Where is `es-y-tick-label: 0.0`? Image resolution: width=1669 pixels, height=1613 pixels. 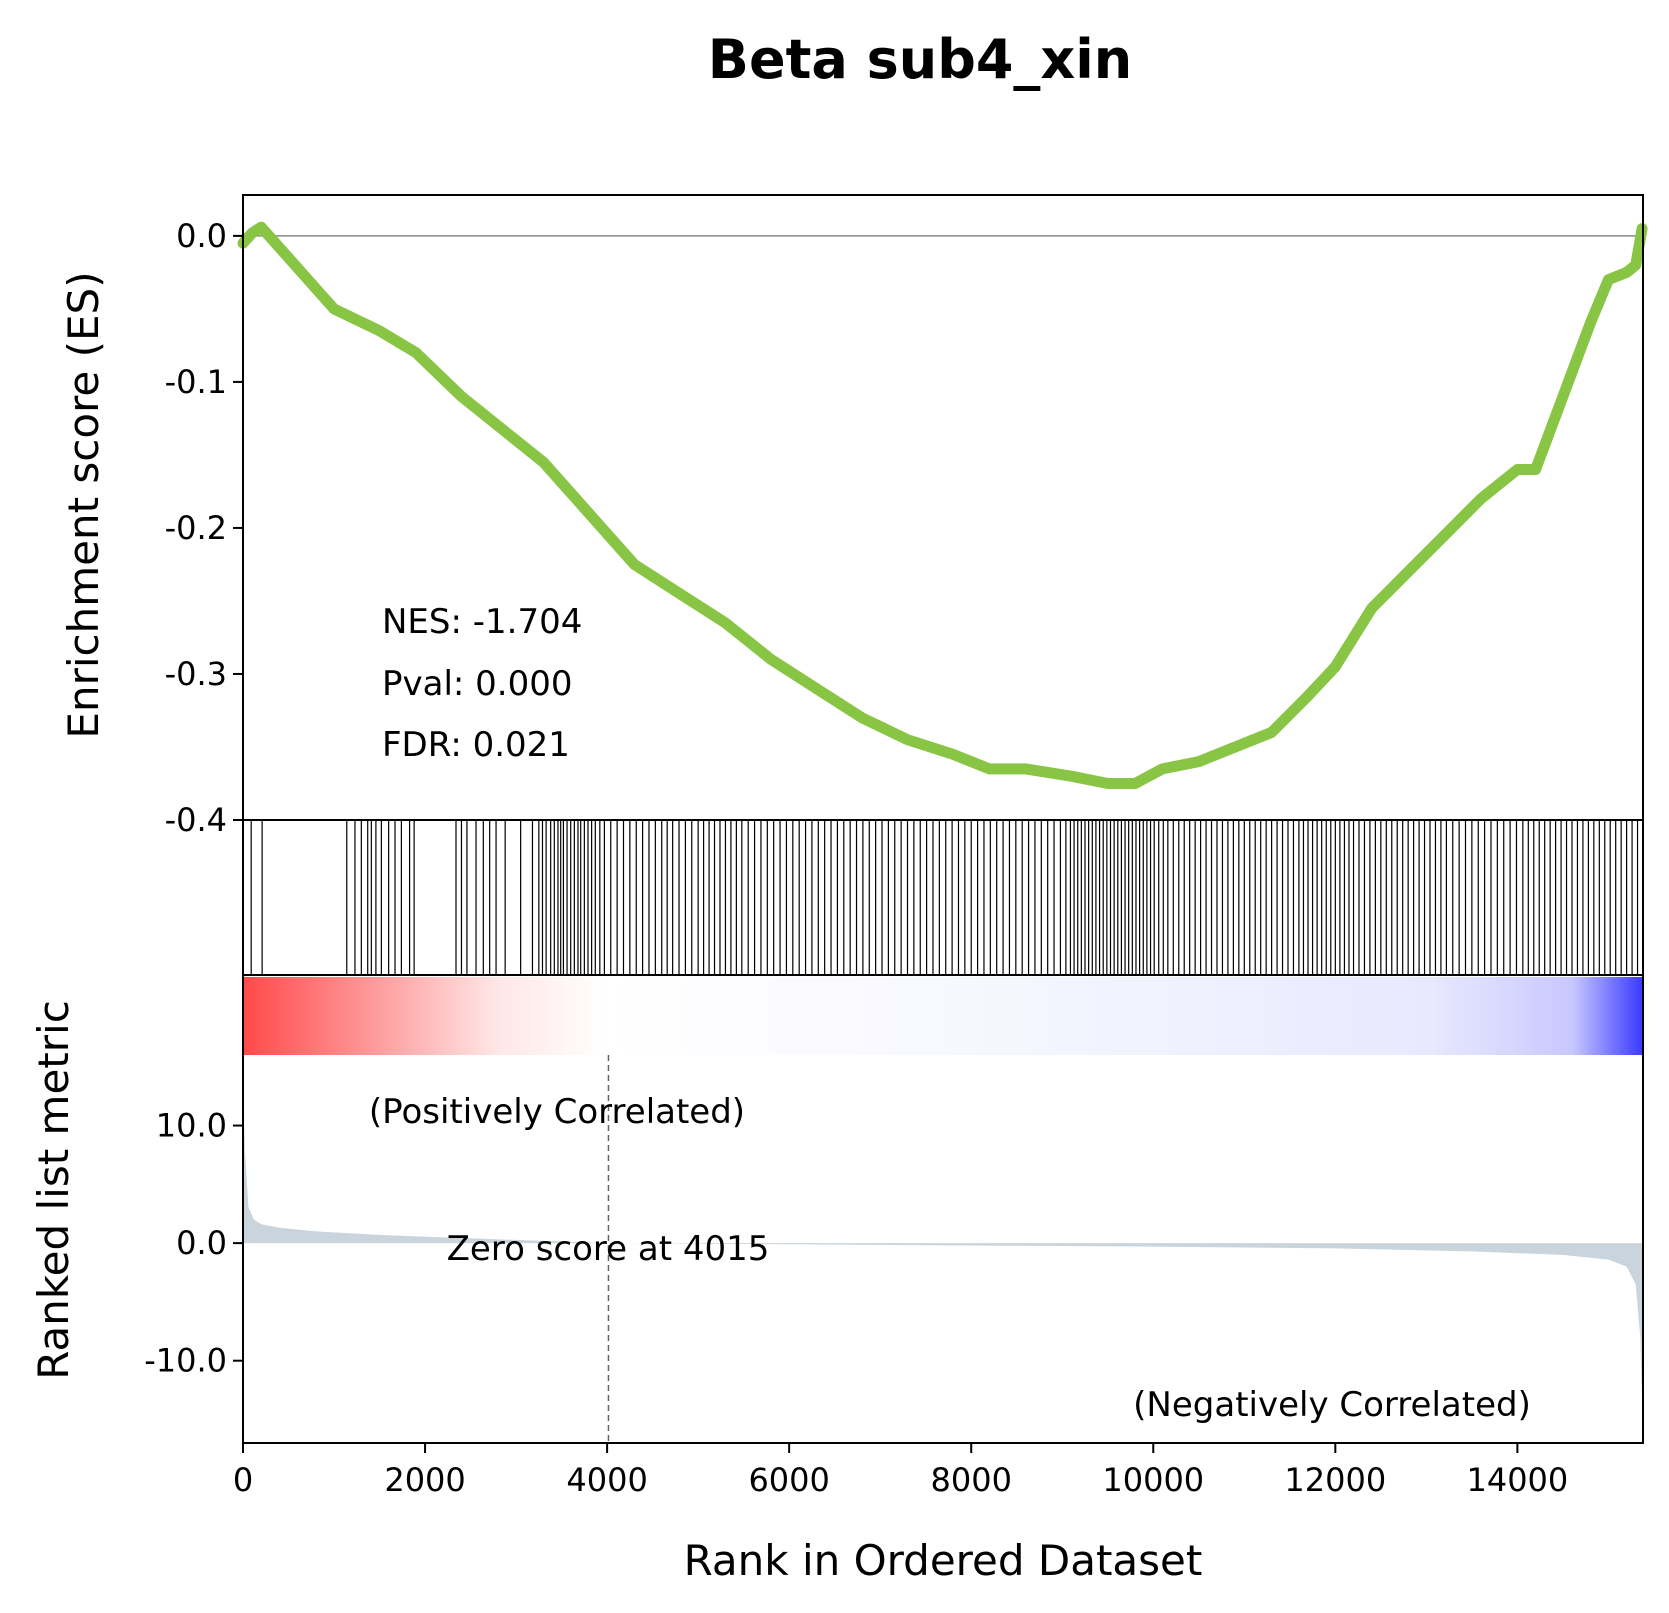
es-y-tick-label: 0.0 is located at coordinates (201, 236).